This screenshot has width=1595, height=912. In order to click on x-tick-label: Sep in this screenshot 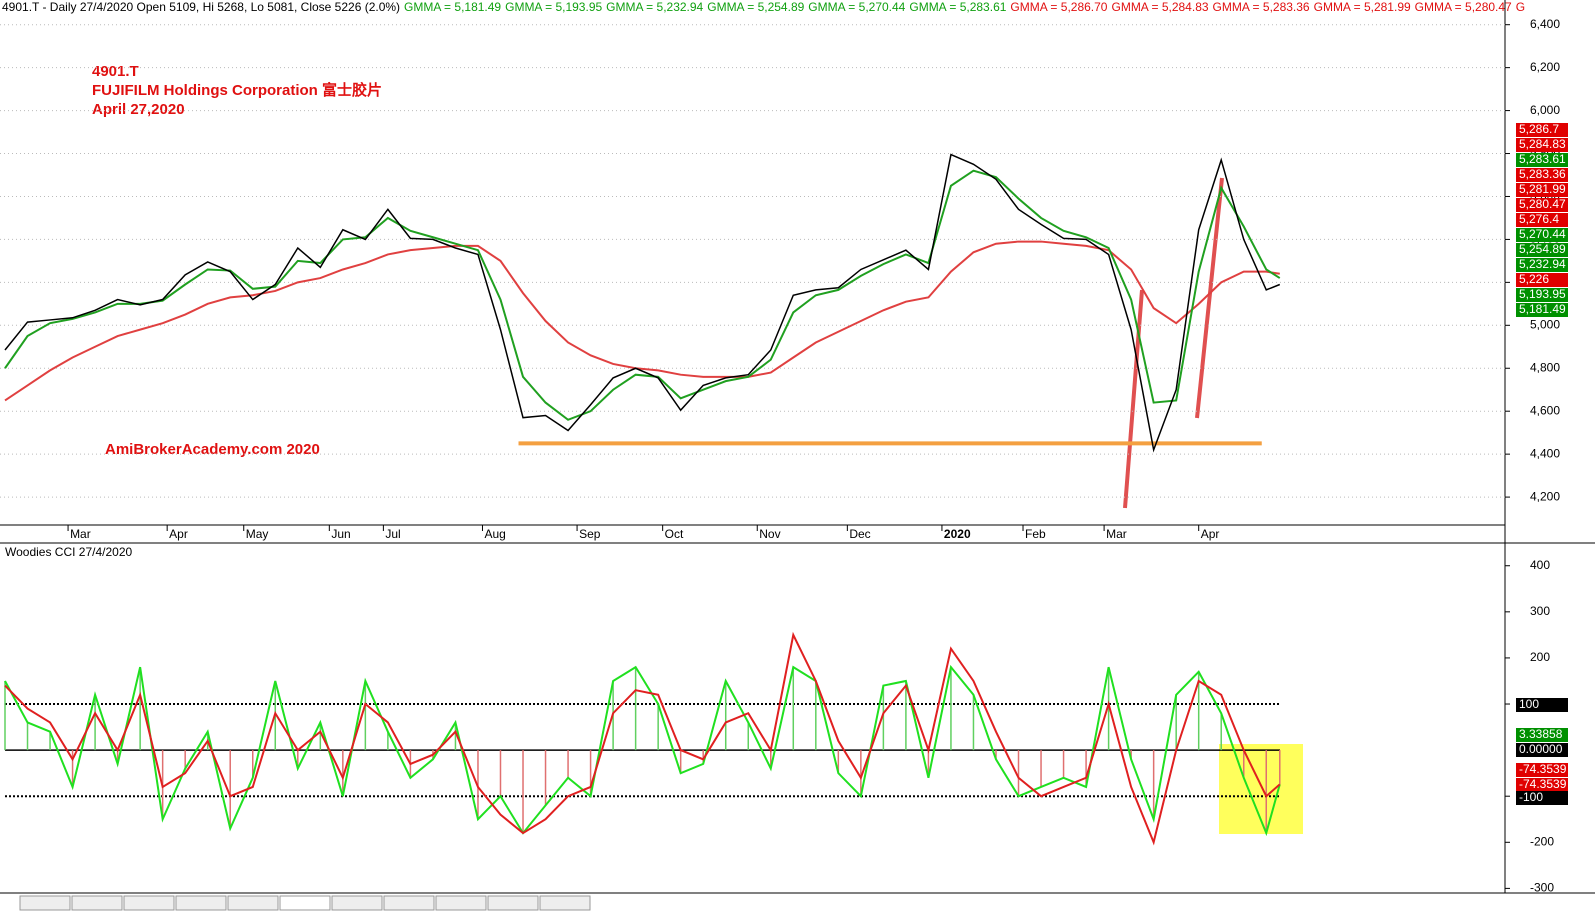, I will do `click(590, 534)`.